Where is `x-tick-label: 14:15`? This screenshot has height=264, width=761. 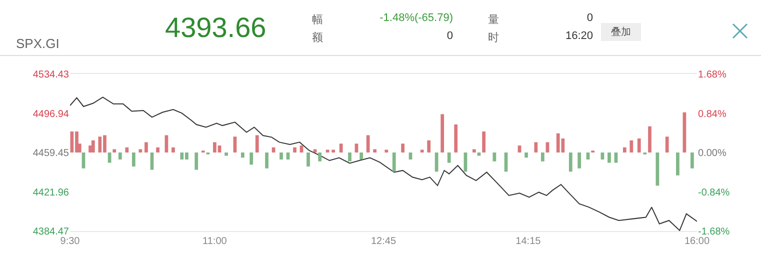 x-tick-label: 14:15 is located at coordinates (529, 241).